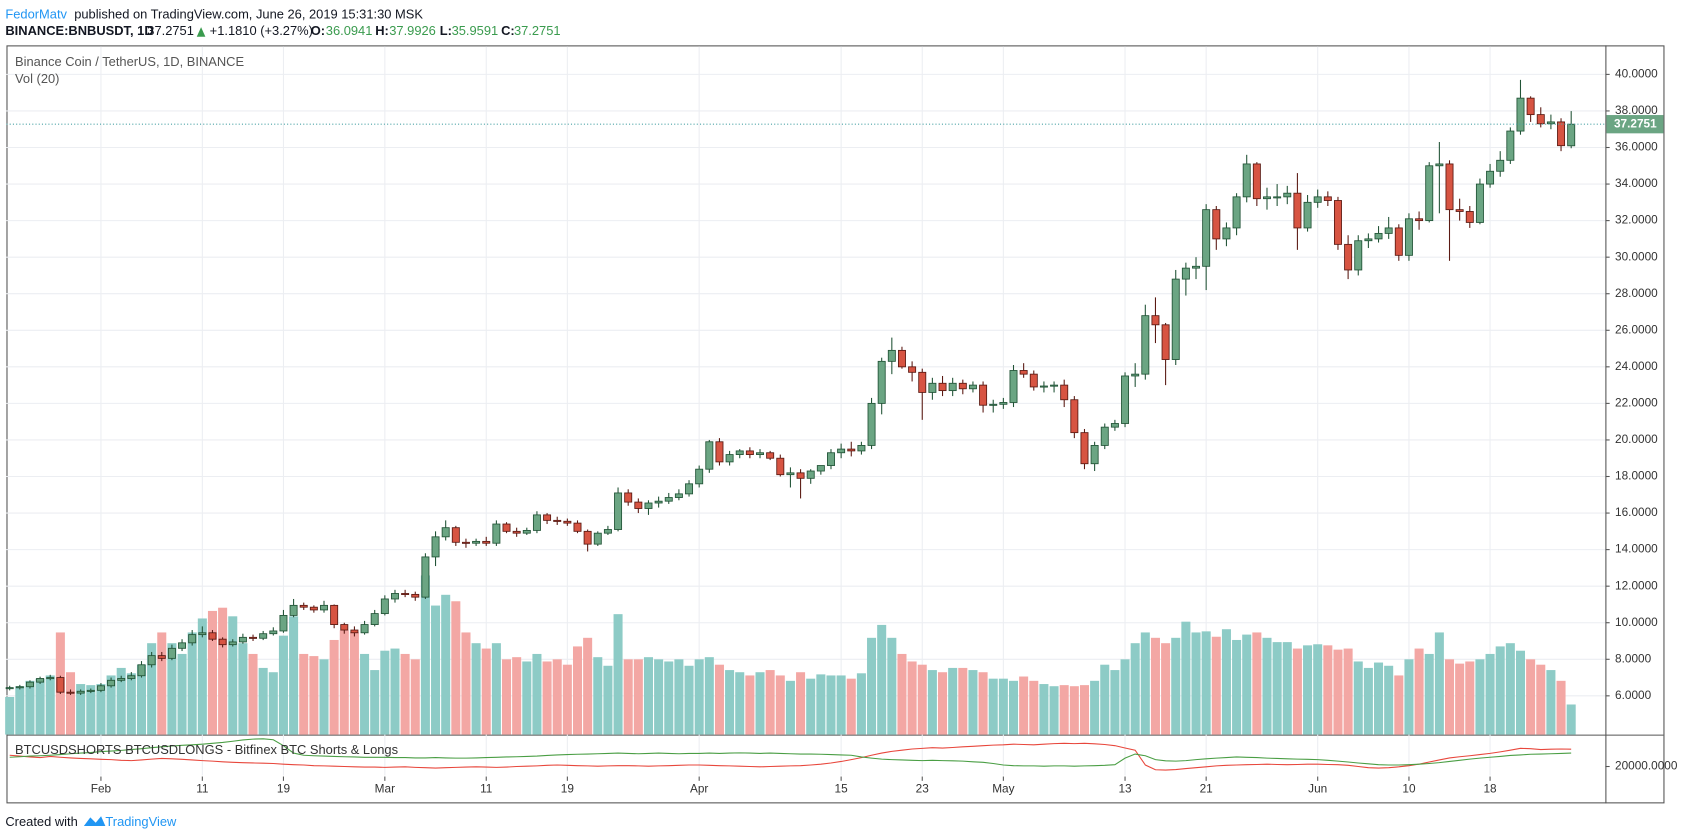  What do you see at coordinates (923, 789) in the screenshot?
I see `x-tick-label: 23` at bounding box center [923, 789].